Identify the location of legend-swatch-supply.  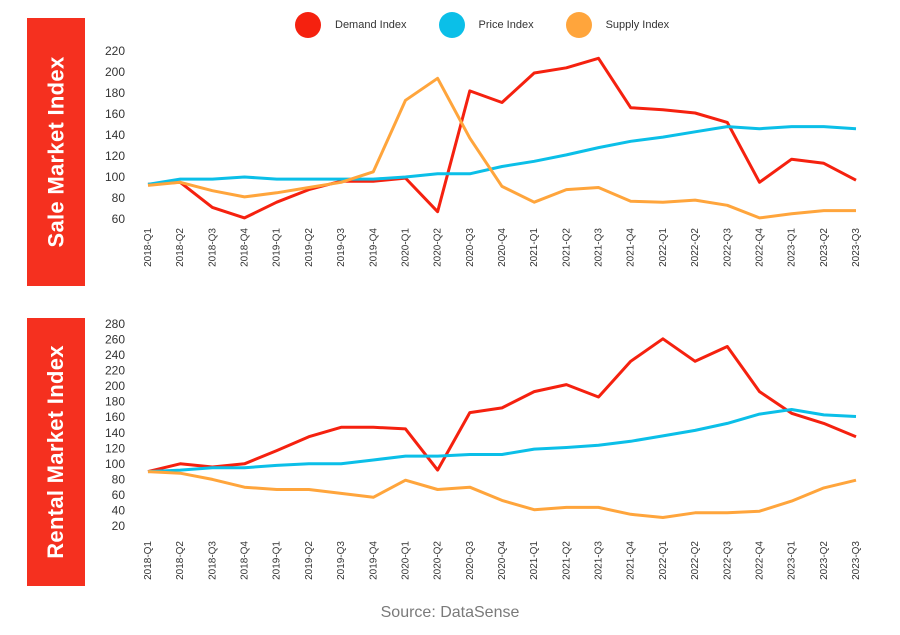
(578, 25).